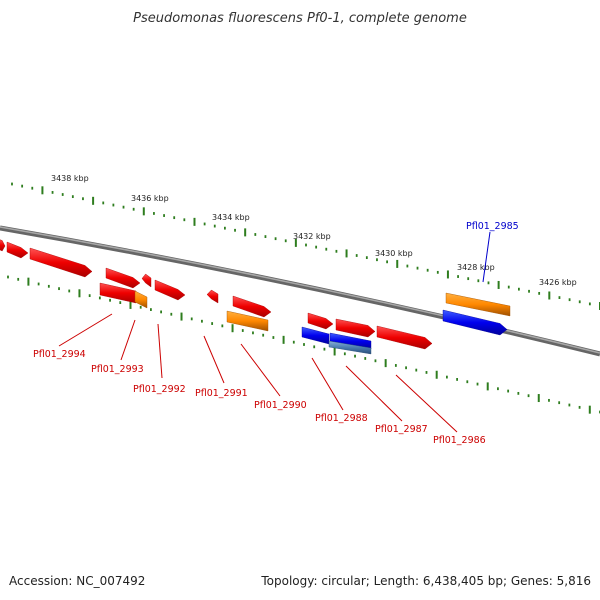 The width and height of the screenshot is (600, 600). Describe the element at coordinates (558, 282) in the screenshot. I see `scale-label: 3426 kbp` at that location.